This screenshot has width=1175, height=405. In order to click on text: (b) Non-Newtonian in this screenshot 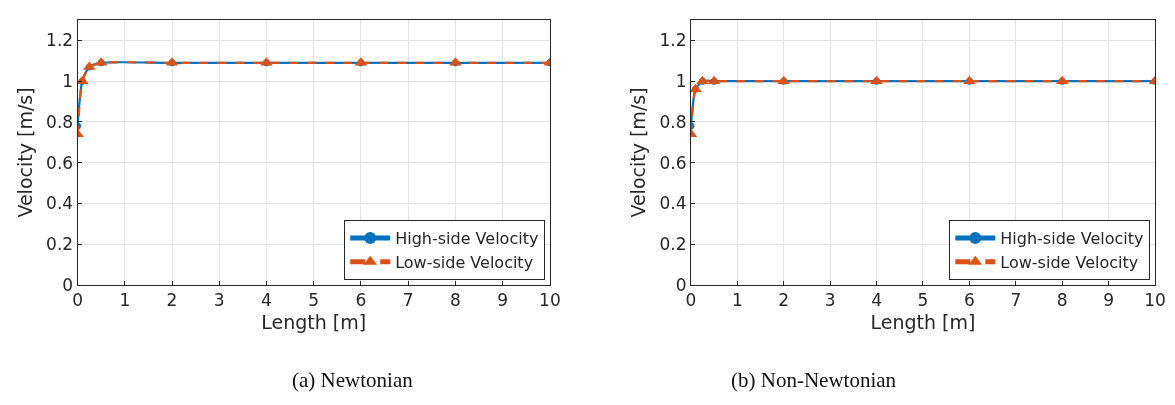, I will do `click(814, 380)`.